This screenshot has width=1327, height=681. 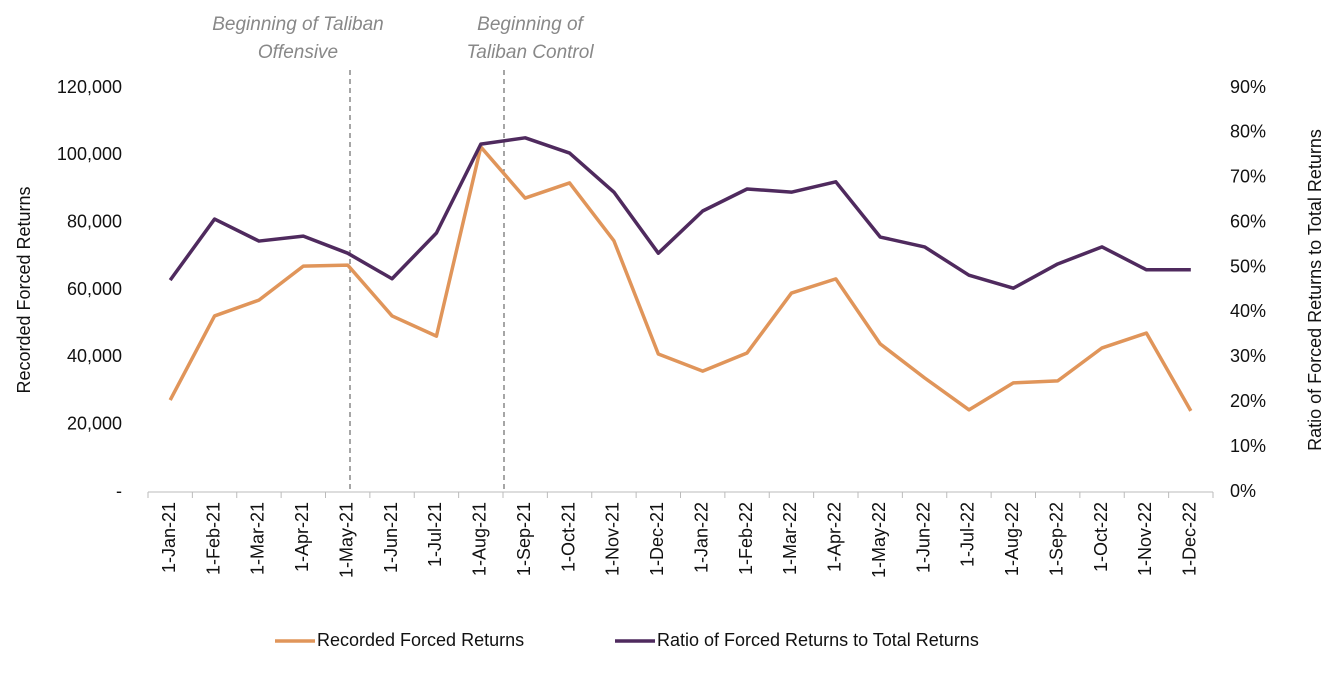 What do you see at coordinates (1248, 311) in the screenshot?
I see `y2-tick-label: 40%` at bounding box center [1248, 311].